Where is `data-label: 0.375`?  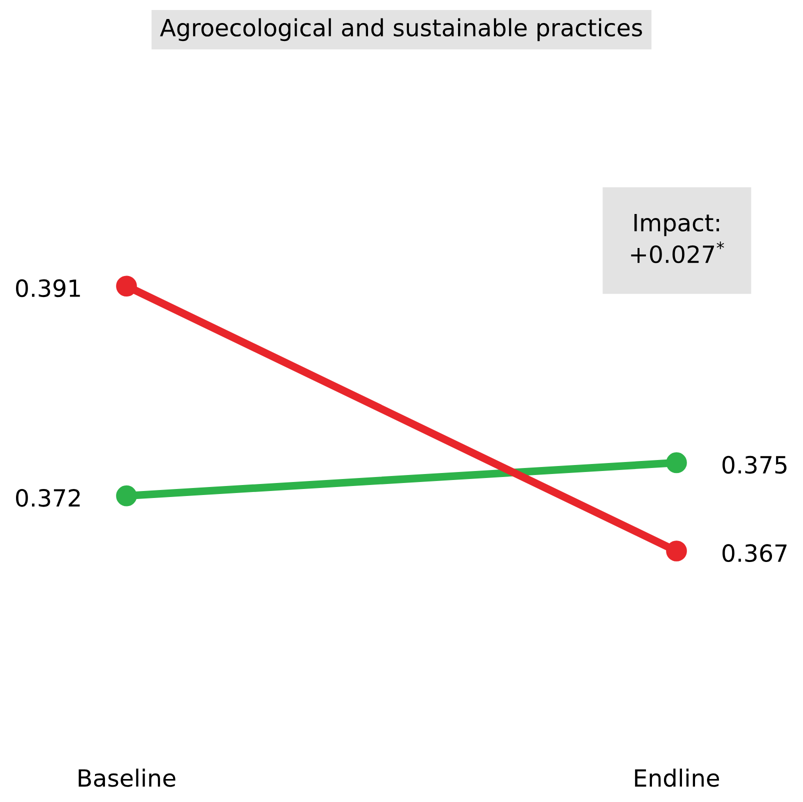 data-label: 0.375 is located at coordinates (754, 465).